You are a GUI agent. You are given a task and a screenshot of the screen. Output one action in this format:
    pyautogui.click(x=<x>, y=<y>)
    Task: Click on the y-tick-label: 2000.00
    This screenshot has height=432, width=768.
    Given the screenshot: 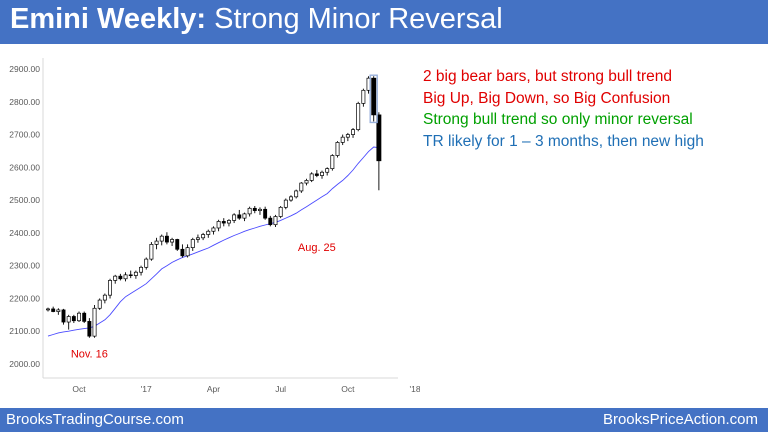 What is the action you would take?
    pyautogui.click(x=24, y=364)
    